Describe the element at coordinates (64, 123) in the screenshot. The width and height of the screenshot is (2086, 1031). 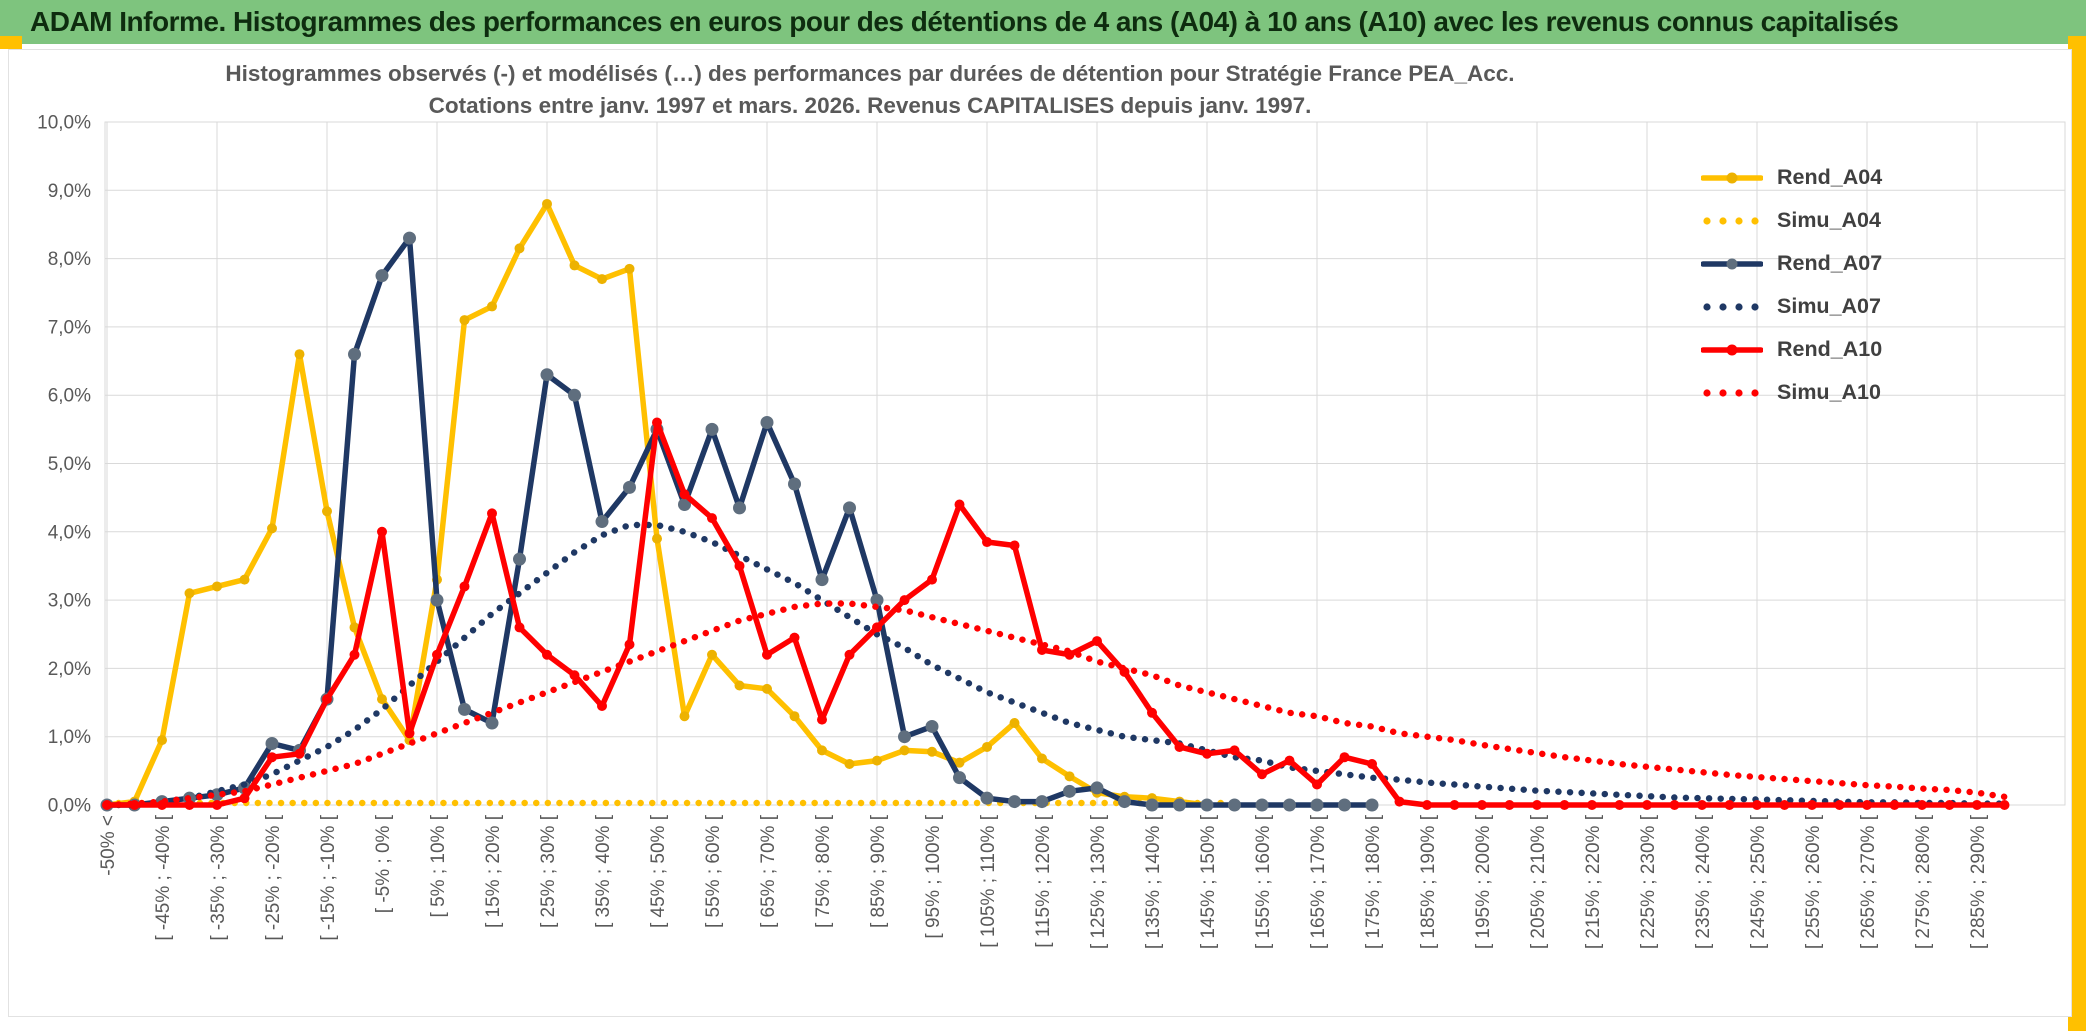
I see `y-tick-label: 10,0%` at that location.